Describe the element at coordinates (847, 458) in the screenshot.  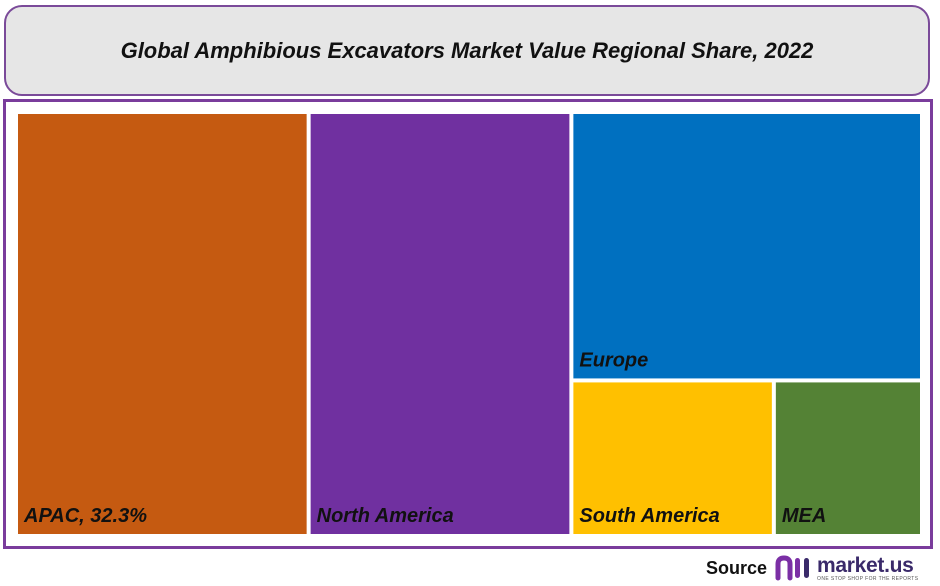
I see `tile-mea` at that location.